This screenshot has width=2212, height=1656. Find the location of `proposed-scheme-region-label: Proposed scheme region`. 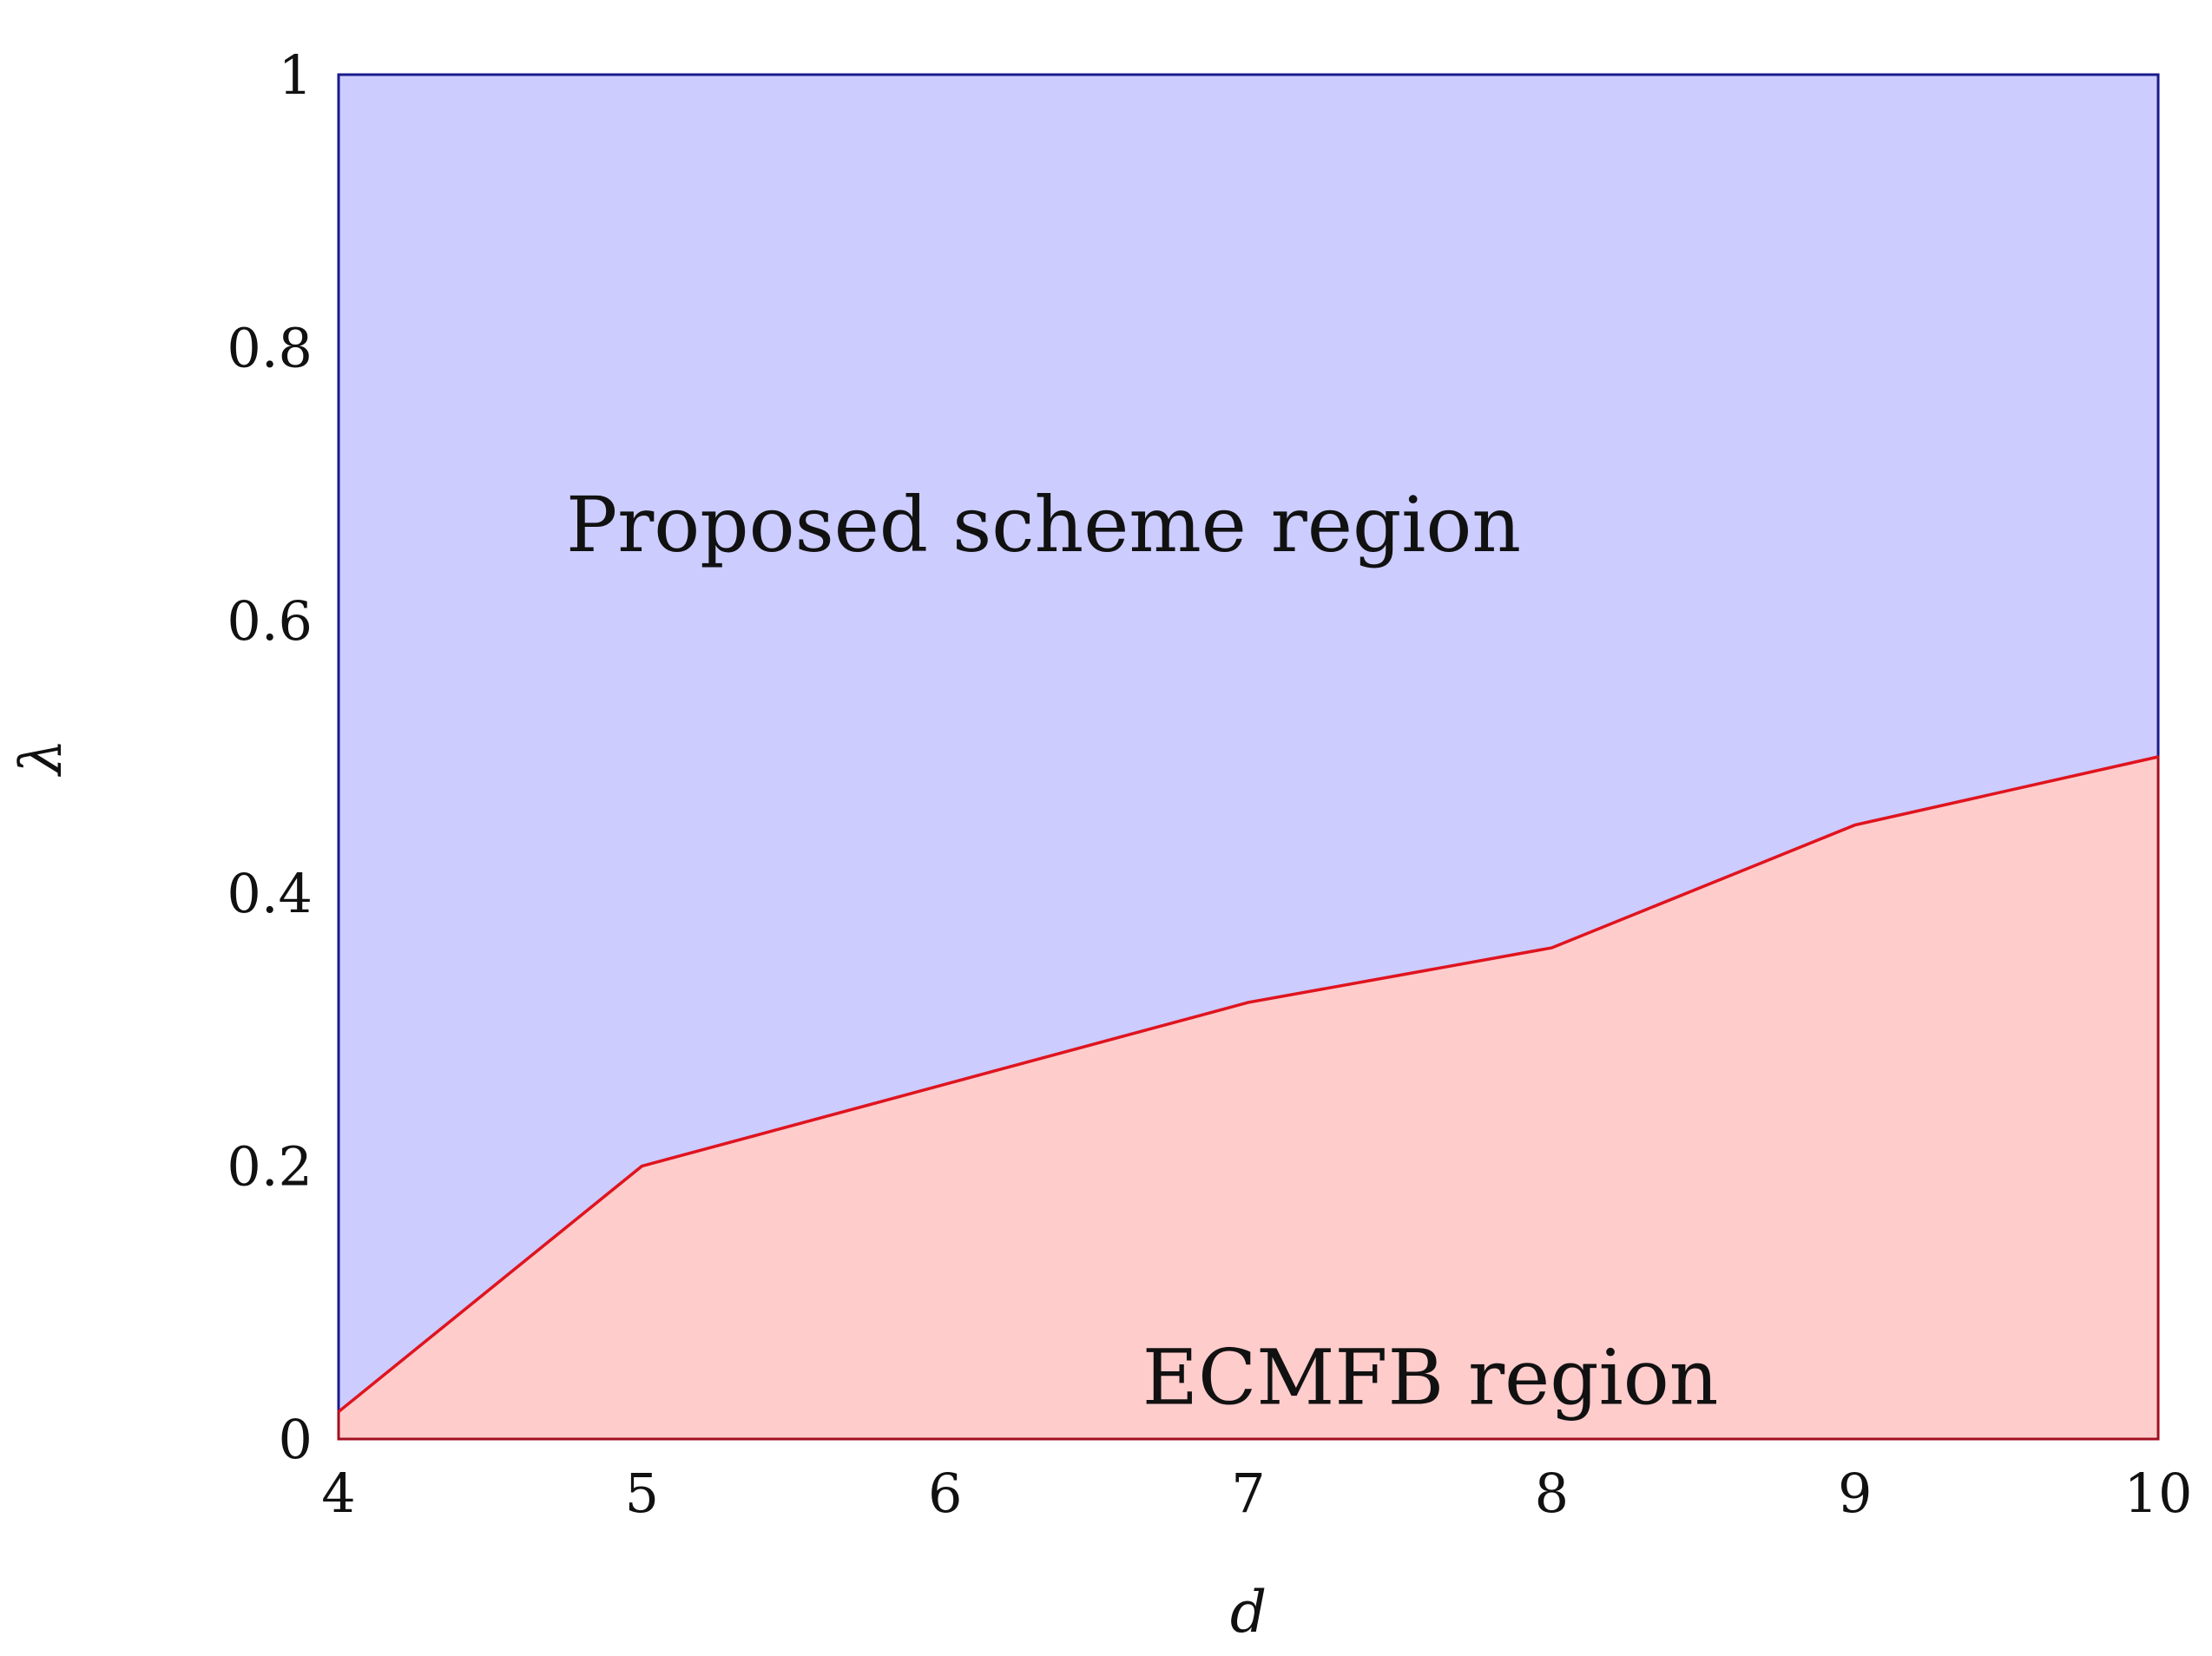

proposed-scheme-region-label: Proposed scheme region is located at coordinates (1043, 524).